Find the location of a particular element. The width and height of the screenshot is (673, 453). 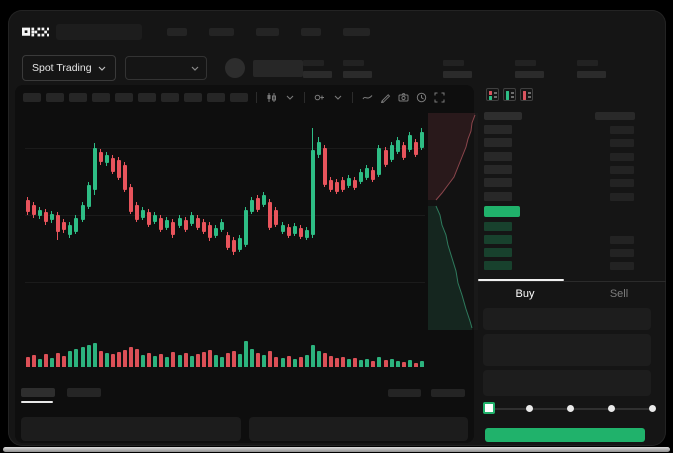

candles-icon is located at coordinates (271, 97).